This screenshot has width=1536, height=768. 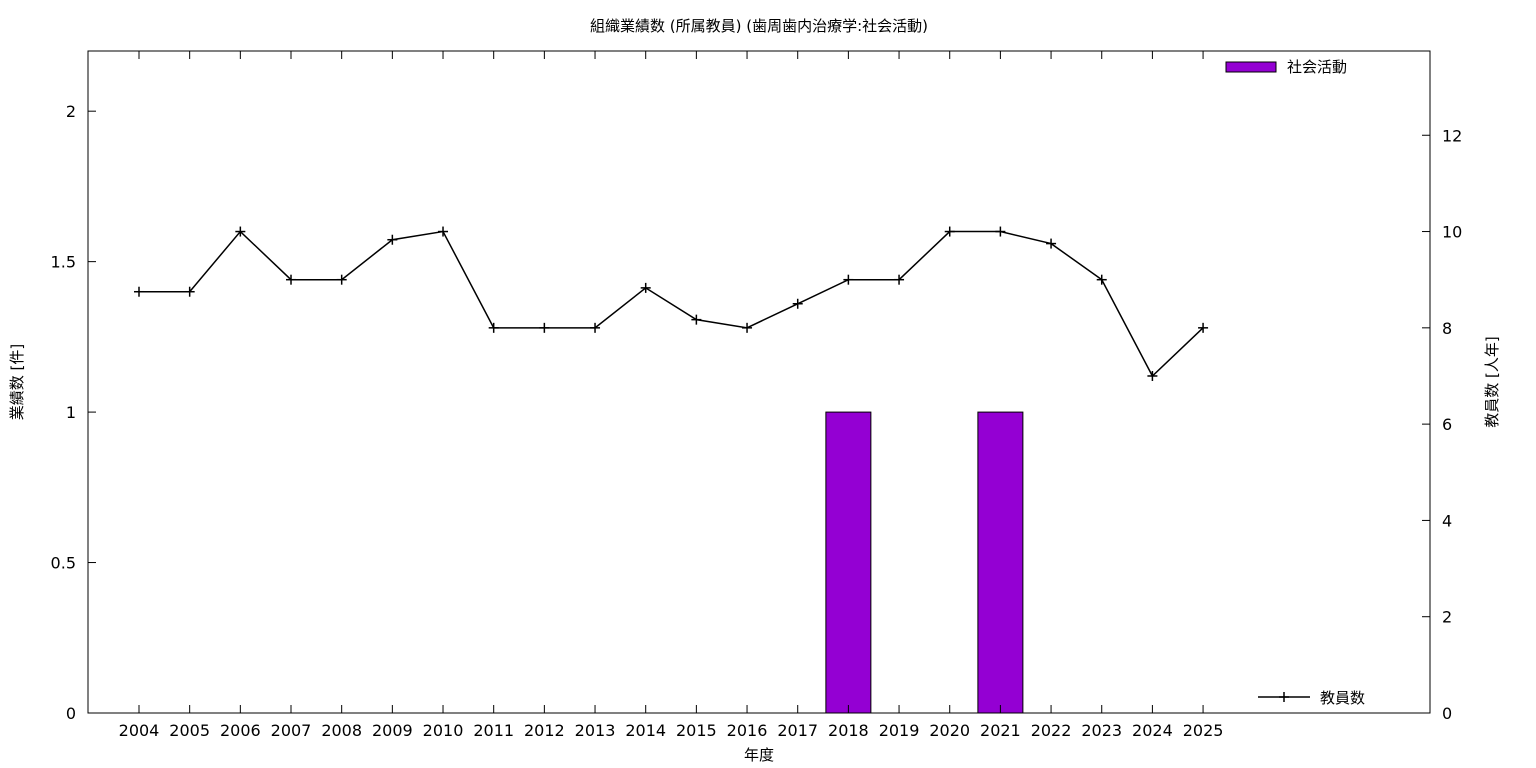 I want to click on x-tick-label: 2007, so click(x=291, y=730).